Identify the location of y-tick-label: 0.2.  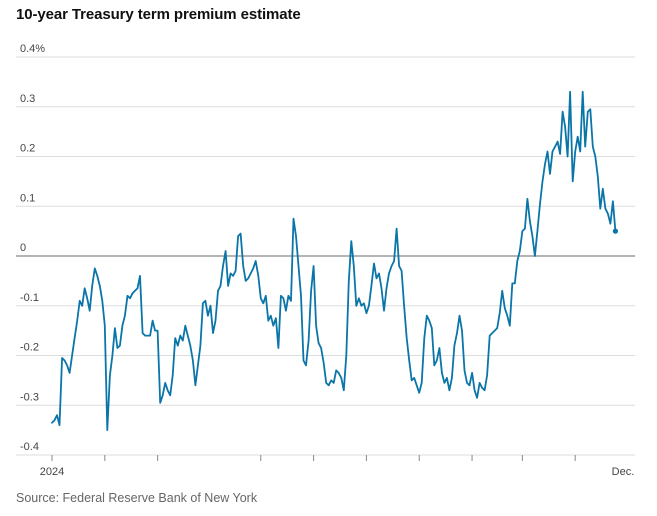
(27, 149).